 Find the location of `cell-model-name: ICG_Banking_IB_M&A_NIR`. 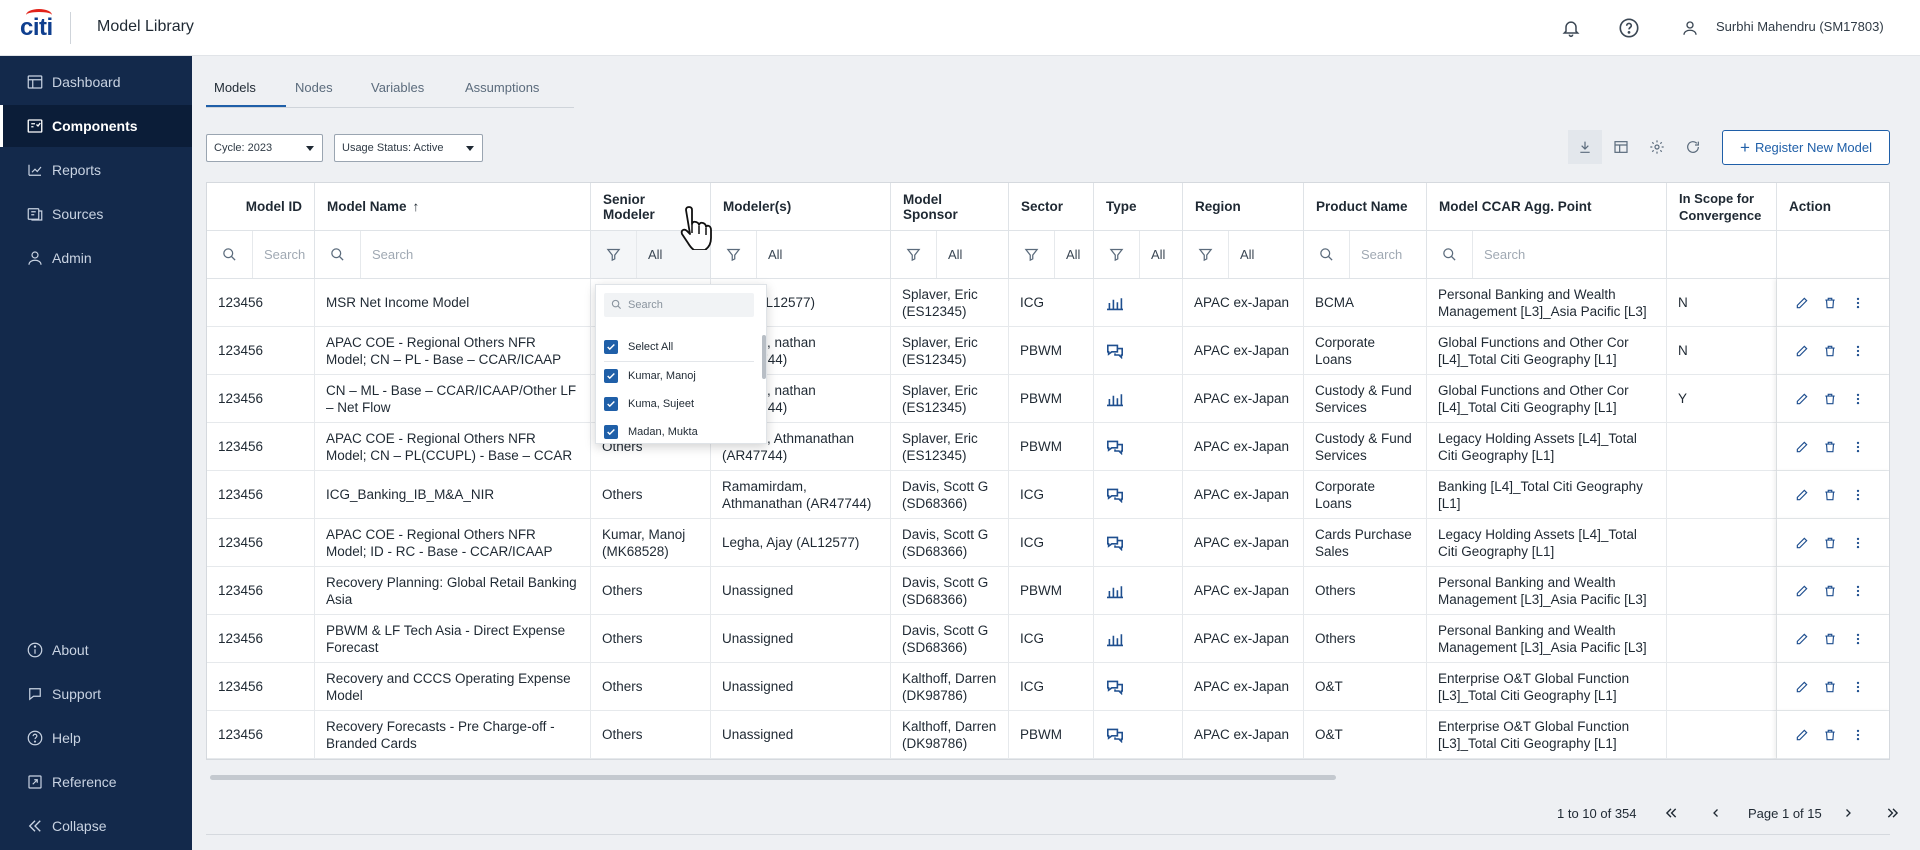

cell-model-name: ICG_Banking_IB_M&A_NIR is located at coordinates (453, 495).